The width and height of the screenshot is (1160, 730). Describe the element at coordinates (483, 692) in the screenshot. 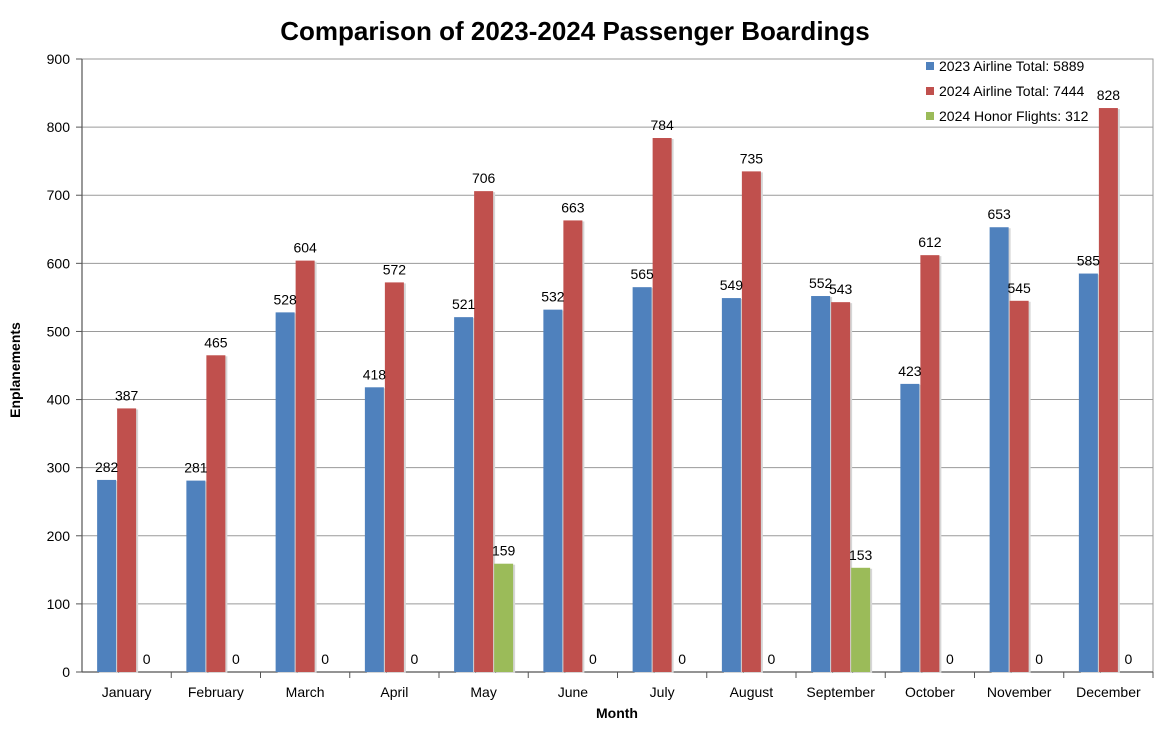

I see `x-tick-label: May` at that location.